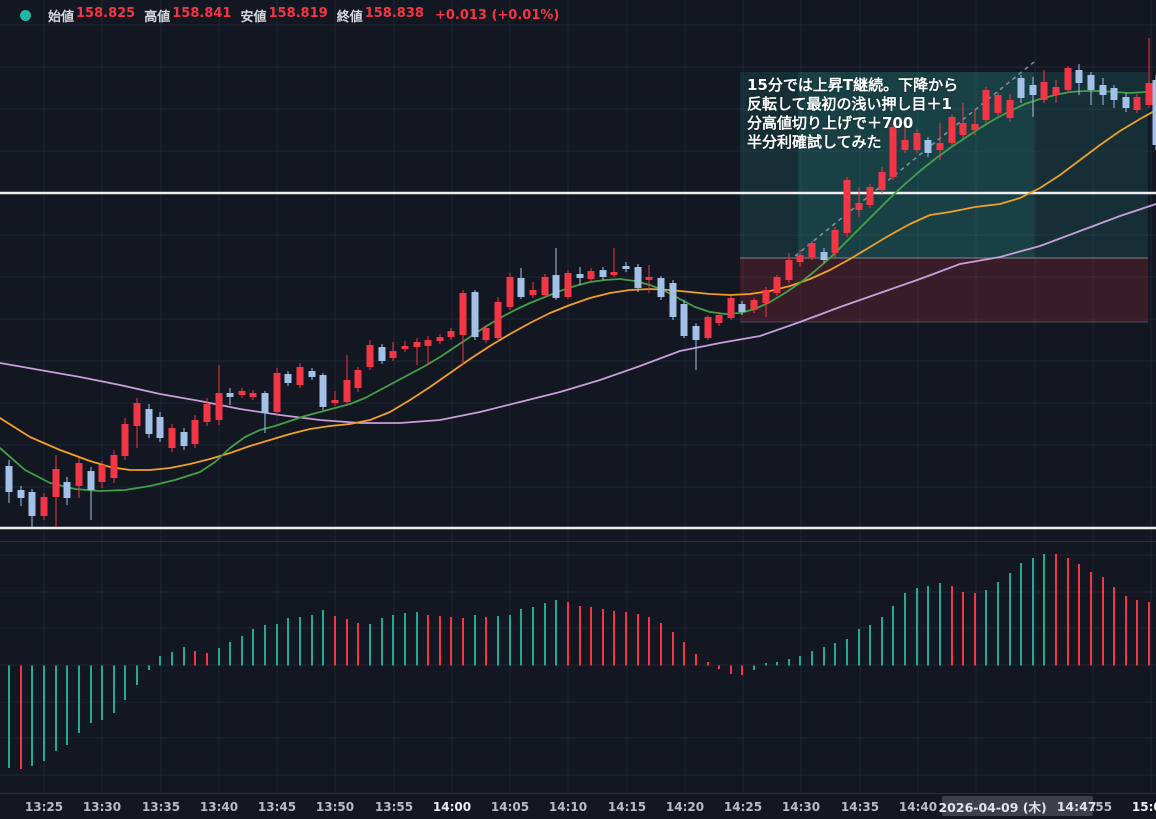  What do you see at coordinates (277, 807) in the screenshot?
I see `time-label-1345: 13:45` at bounding box center [277, 807].